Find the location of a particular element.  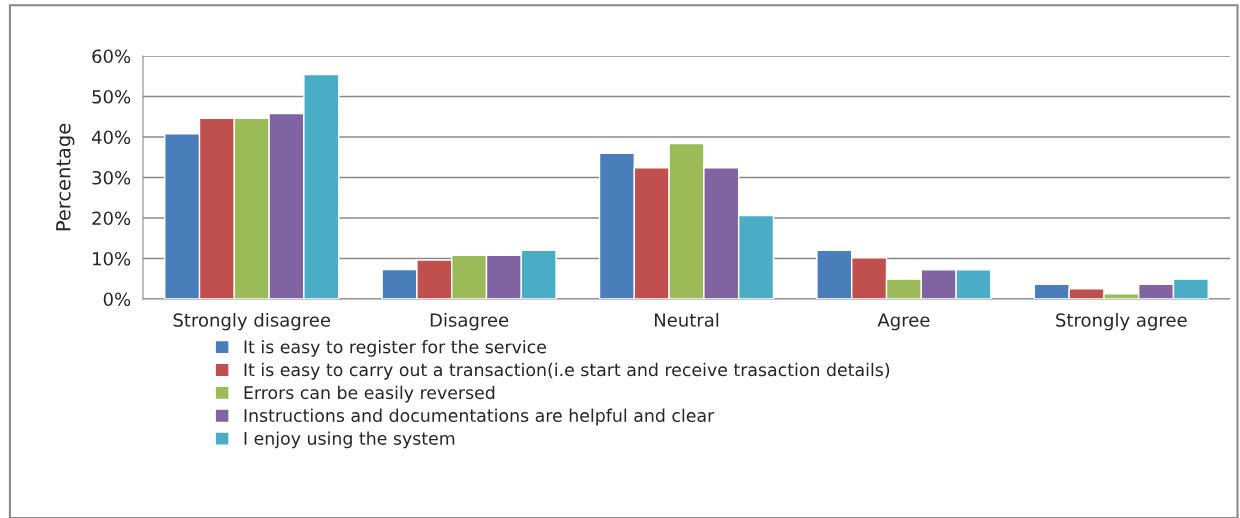

legend-label: Errors can be easily reversed is located at coordinates (369, 394).